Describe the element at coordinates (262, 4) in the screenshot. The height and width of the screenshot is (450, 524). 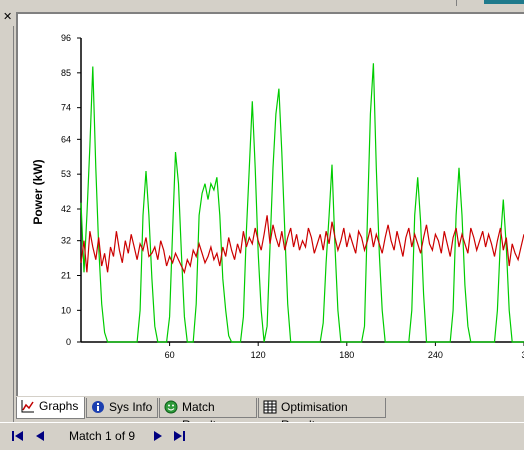
I see `top-toolbar-strip` at that location.